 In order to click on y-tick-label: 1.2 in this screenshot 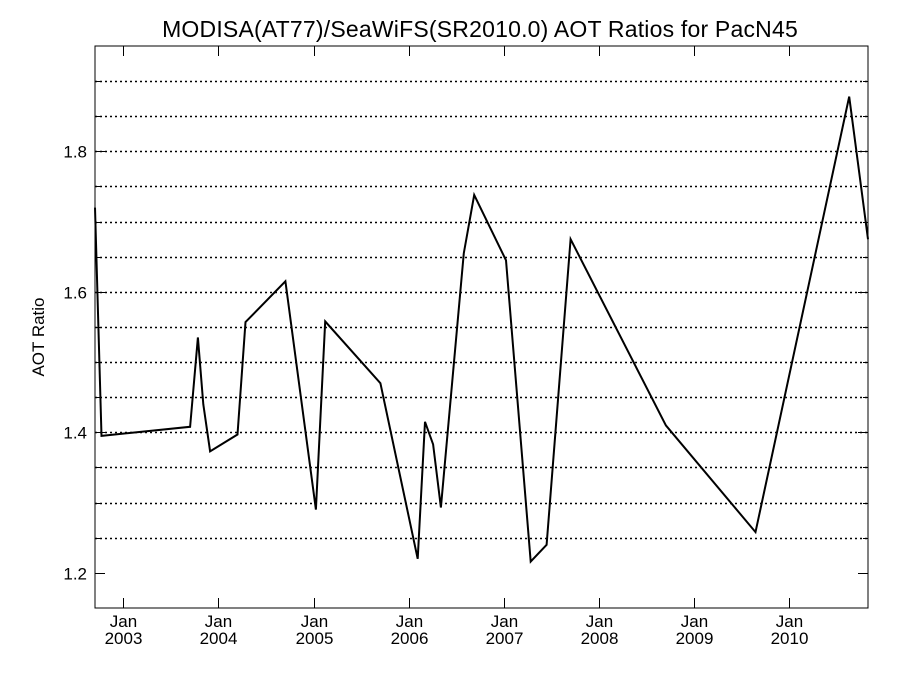, I will do `click(75, 574)`.